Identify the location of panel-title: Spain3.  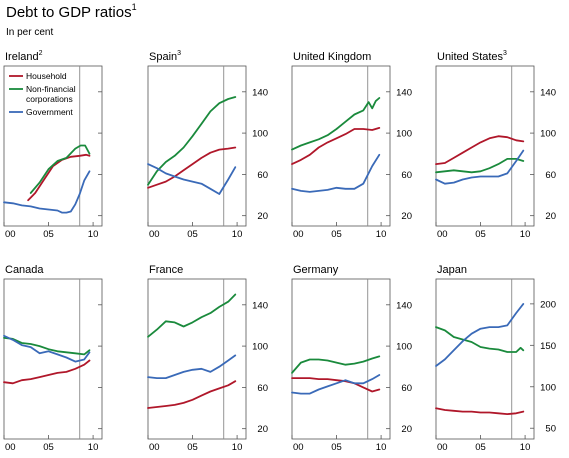
(165, 56).